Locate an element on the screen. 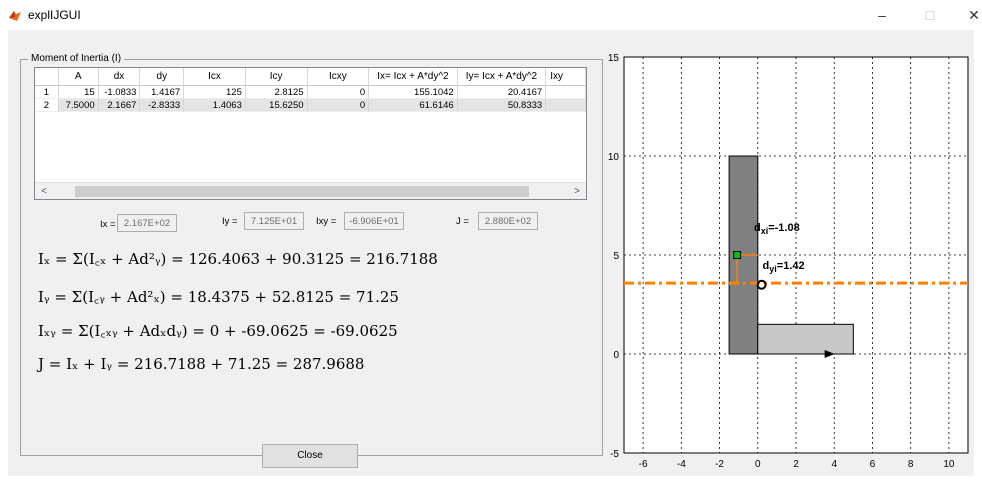 The height and width of the screenshot is (484, 982). minimize-button: – is located at coordinates (882, 15).